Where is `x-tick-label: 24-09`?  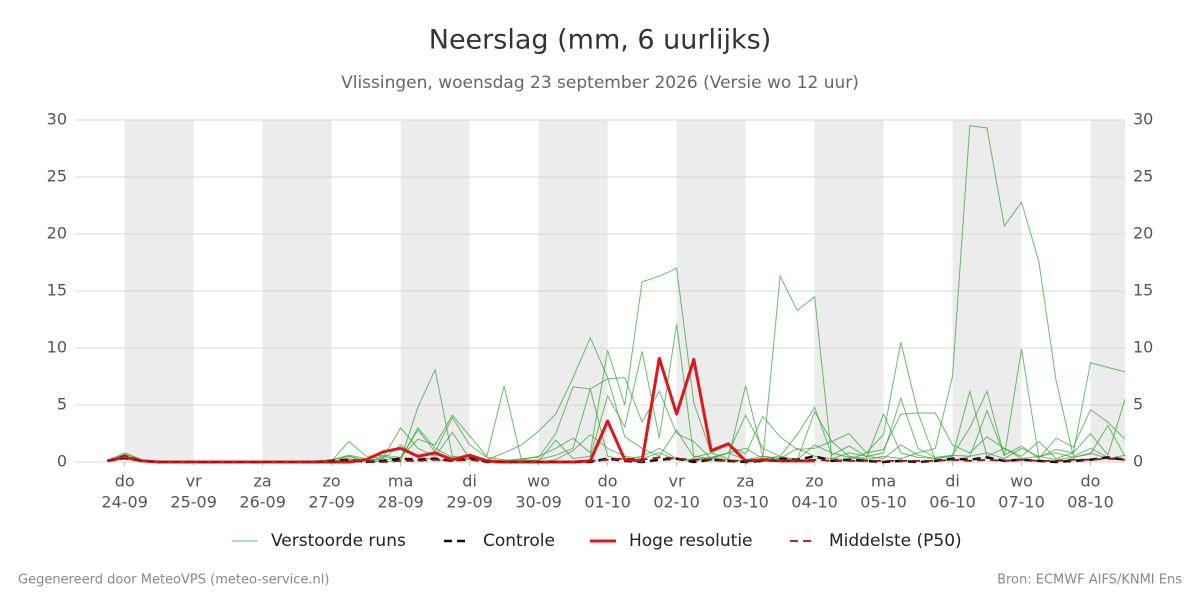
x-tick-label: 24-09 is located at coordinates (124, 502).